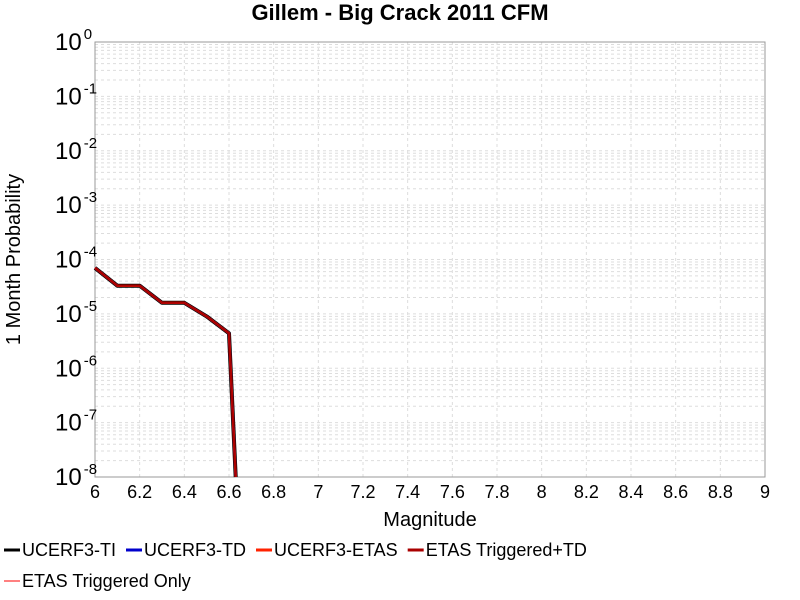  I want to click on y-tick-label: 10 -3, so click(76, 204).